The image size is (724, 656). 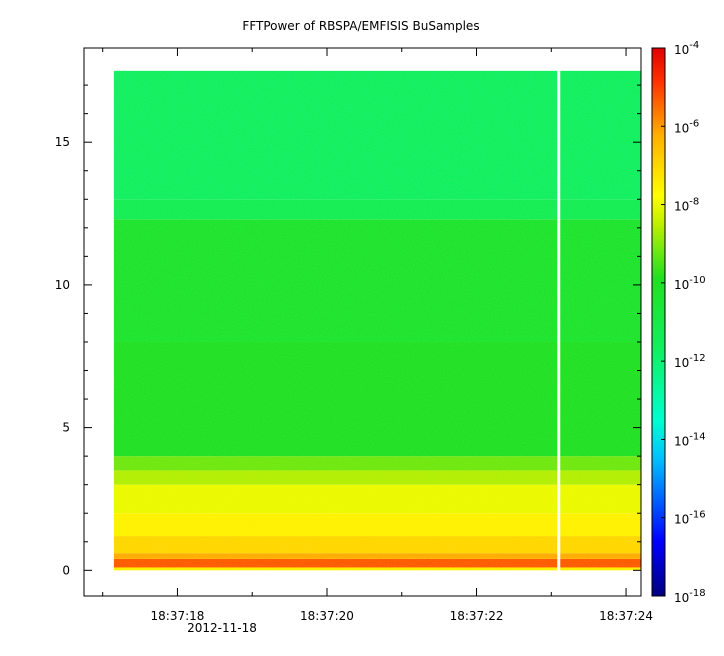 What do you see at coordinates (690, 361) in the screenshot?
I see `colorbar-tick-label: 10⁻¹²` at bounding box center [690, 361].